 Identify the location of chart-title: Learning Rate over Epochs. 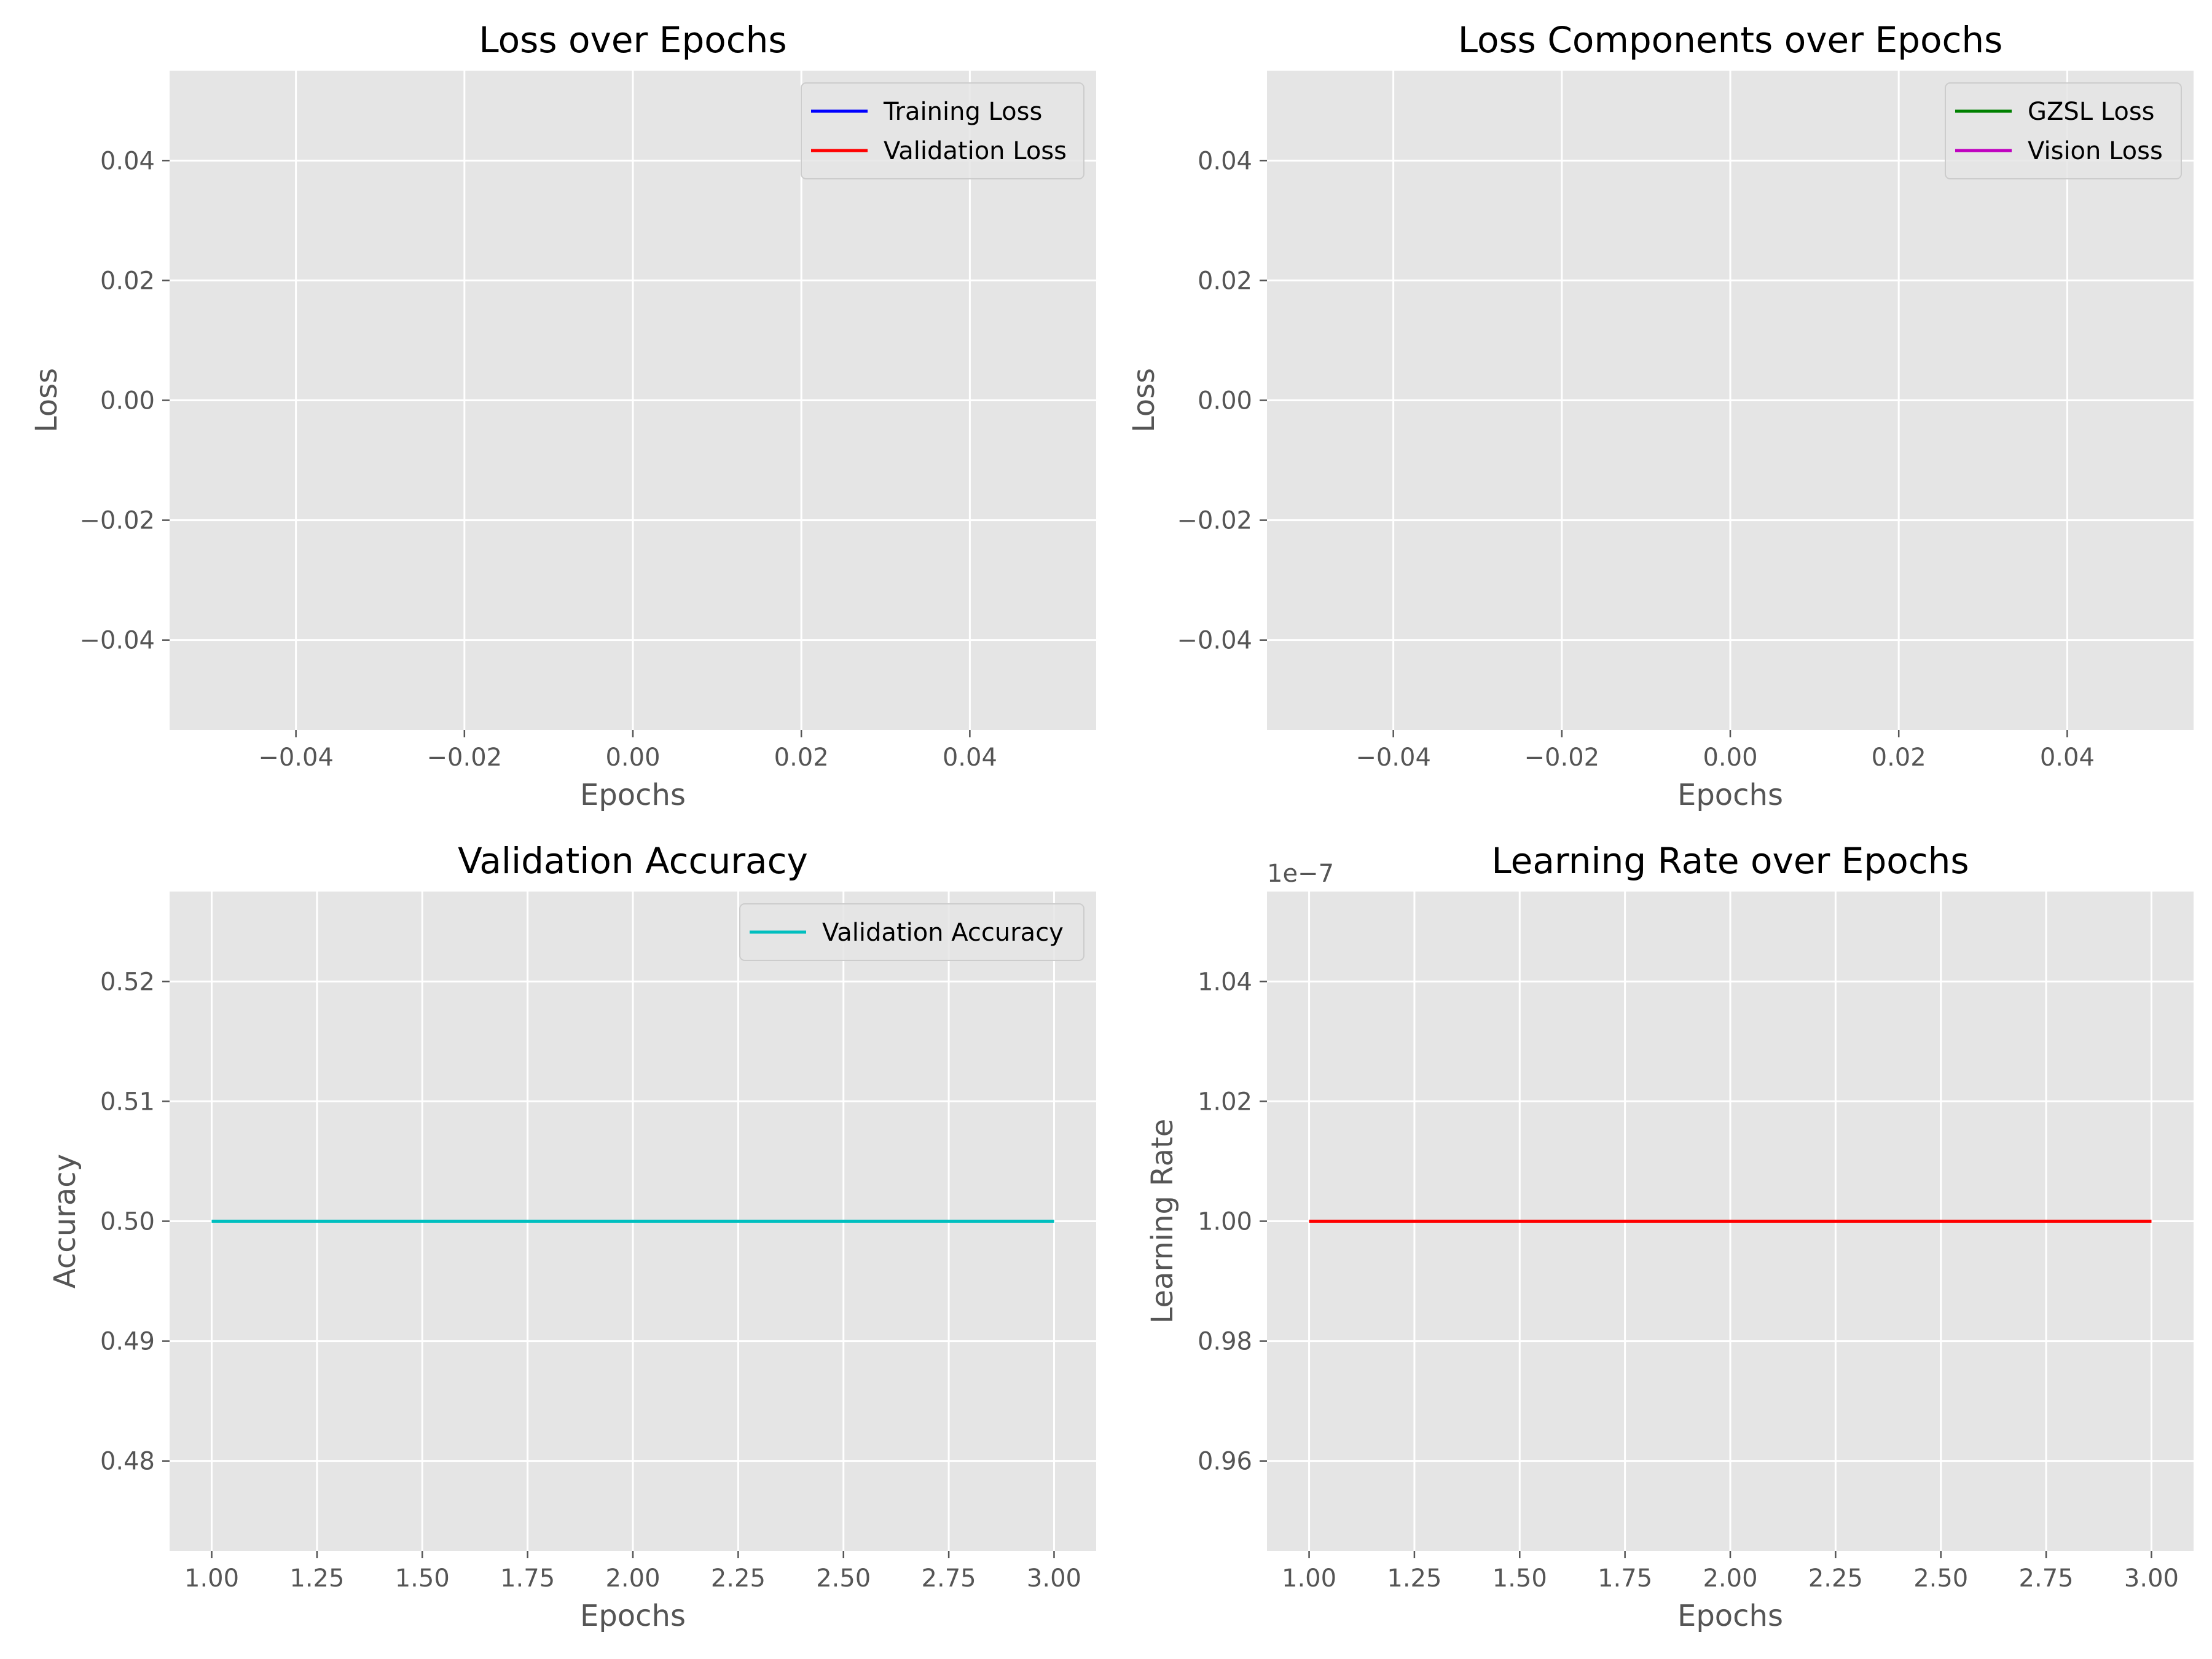
(1730, 861).